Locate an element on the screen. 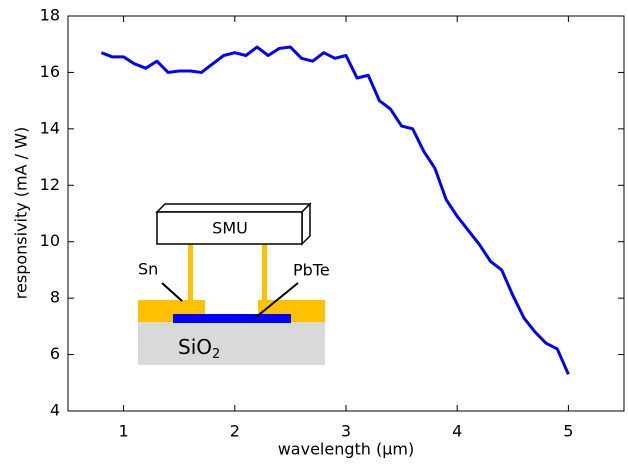 The height and width of the screenshot is (464, 628). pbte-film is located at coordinates (232, 318).